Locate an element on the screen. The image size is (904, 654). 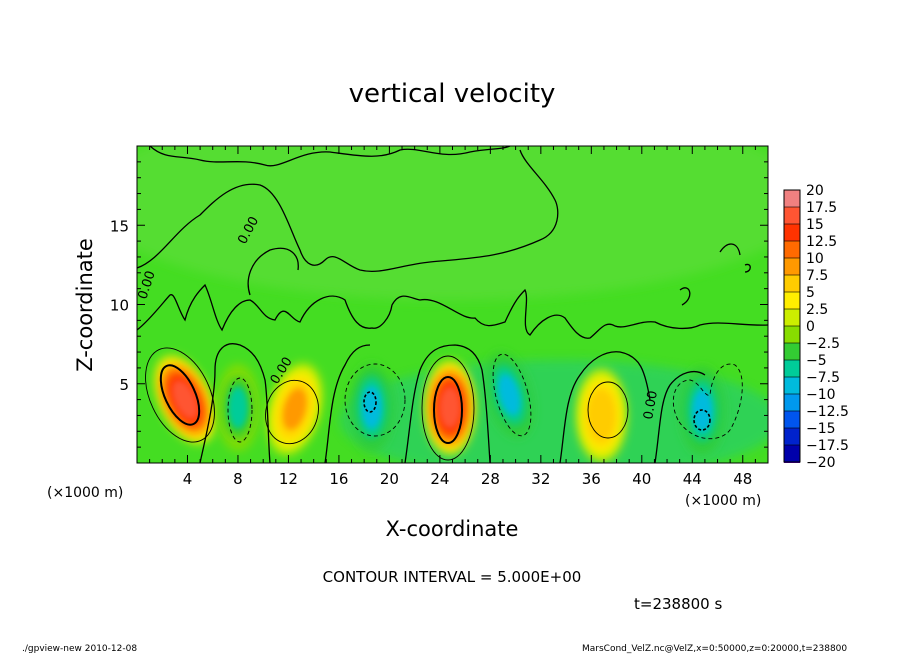
contour-pos-a-inner is located at coordinates (180, 395).